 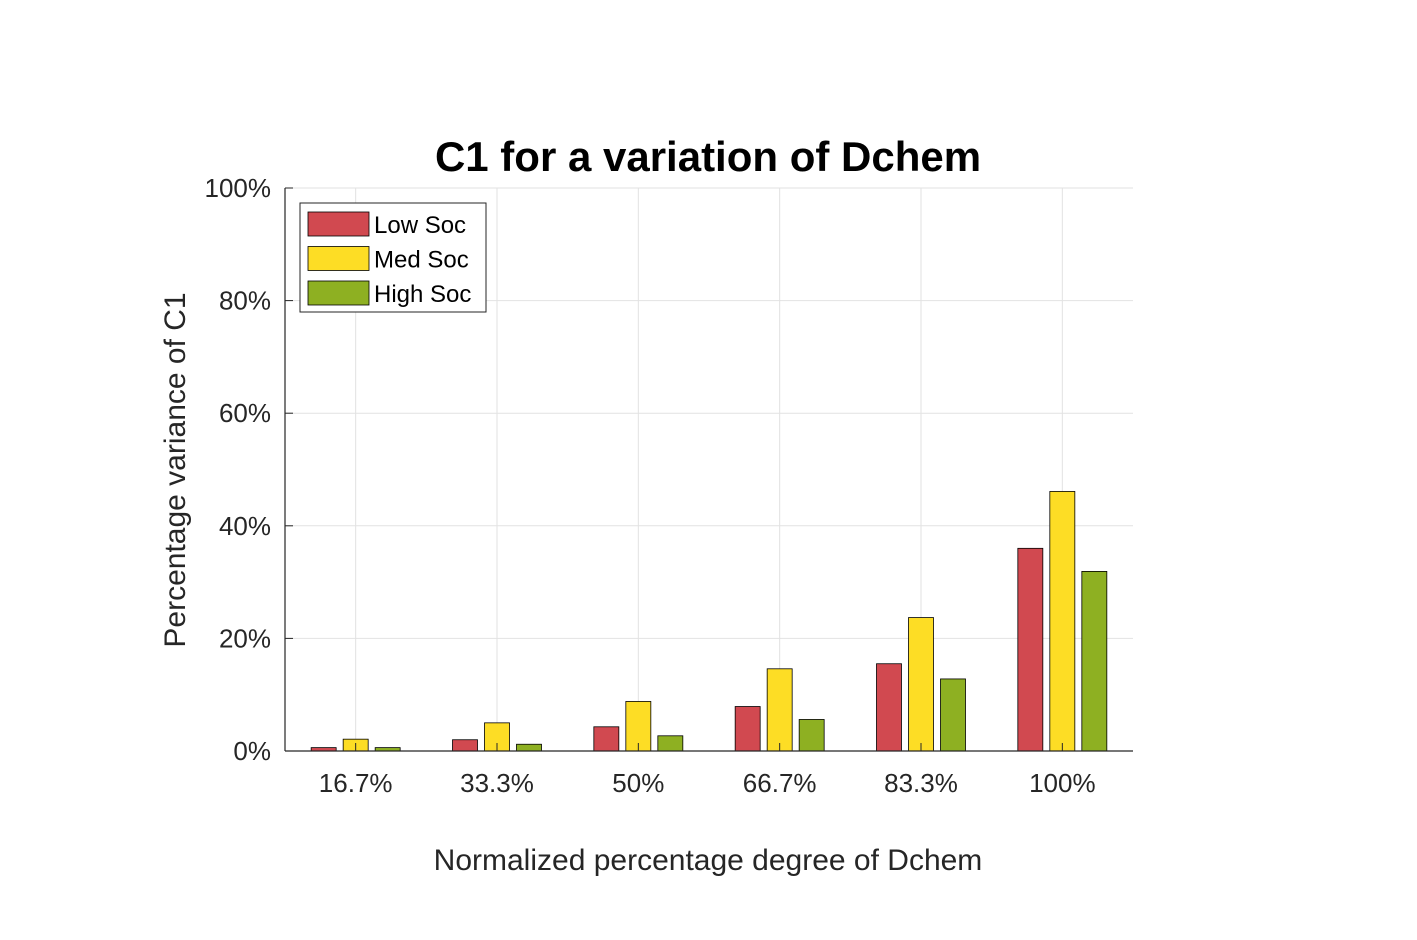 What do you see at coordinates (421, 260) in the screenshot?
I see `legend-label: Med Soc` at bounding box center [421, 260].